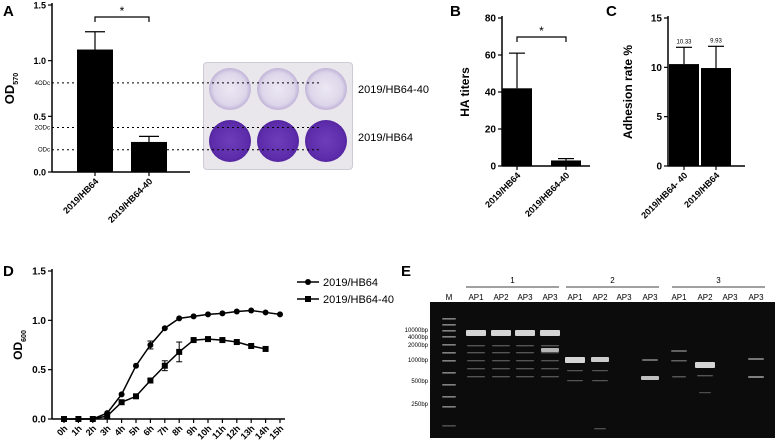 The image size is (778, 447). Describe the element at coordinates (62, 430) in the screenshot. I see `x-tick-label: 0h` at that location.